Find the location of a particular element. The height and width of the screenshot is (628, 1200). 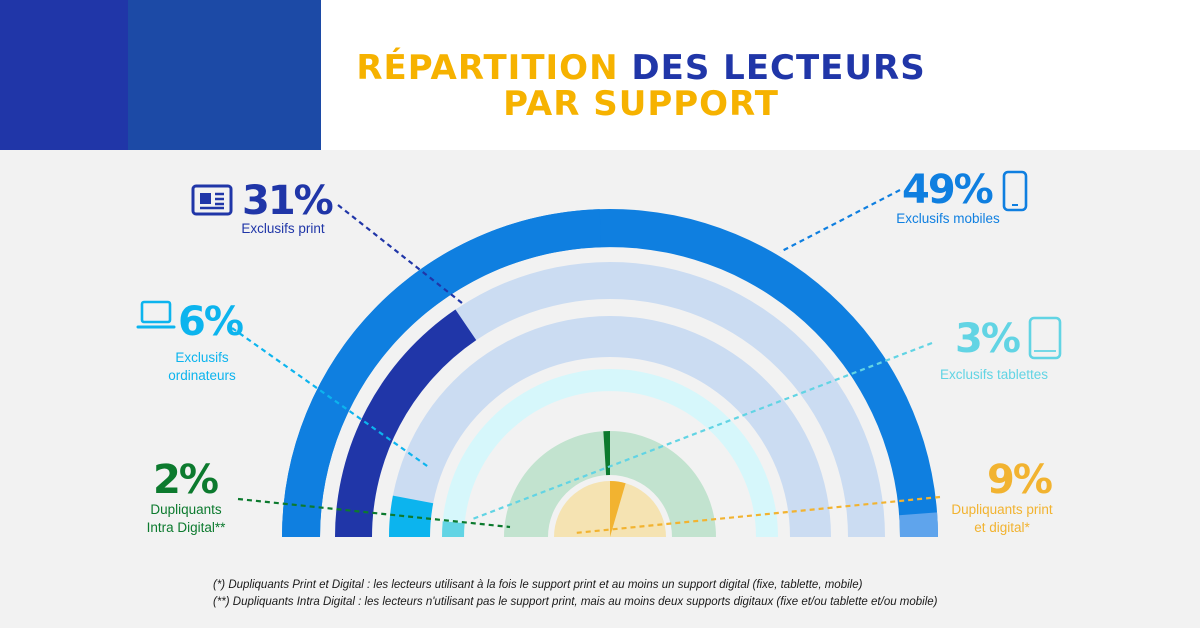

callout-label-ordinateurs-1: Exclusifs is located at coordinates (202, 357).